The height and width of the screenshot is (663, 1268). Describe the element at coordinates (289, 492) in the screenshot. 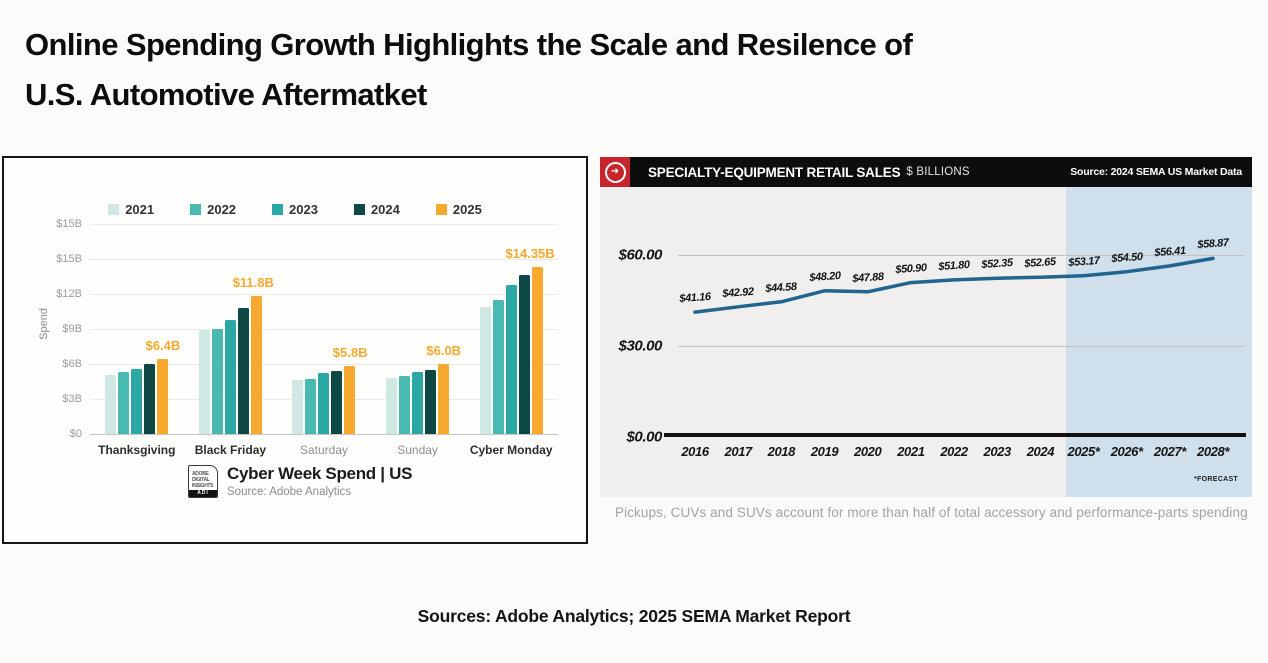

I see `bar-chart-source: Source: Adobe Analytics` at that location.